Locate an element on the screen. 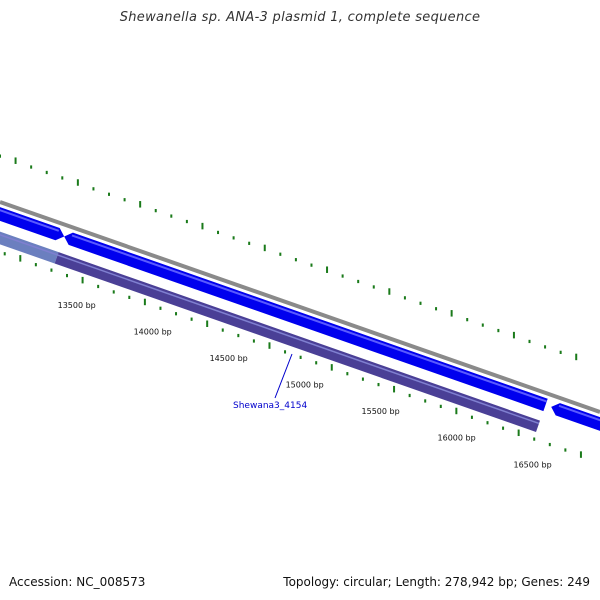  tick-label-14500: 14500 bp is located at coordinates (229, 358).